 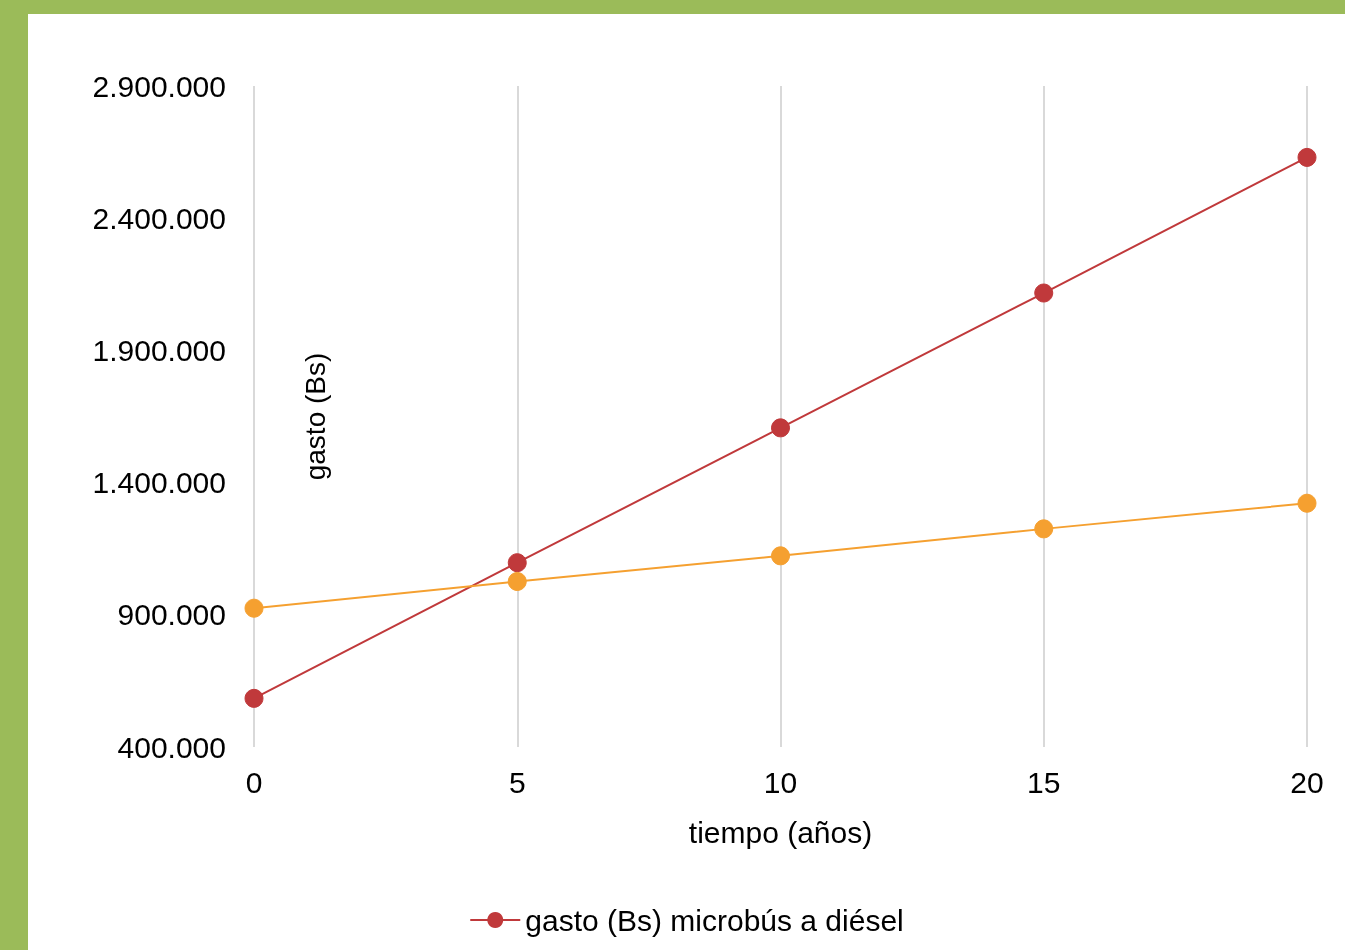 What do you see at coordinates (159, 218) in the screenshot?
I see `y-tick-label: 2.400.000` at bounding box center [159, 218].